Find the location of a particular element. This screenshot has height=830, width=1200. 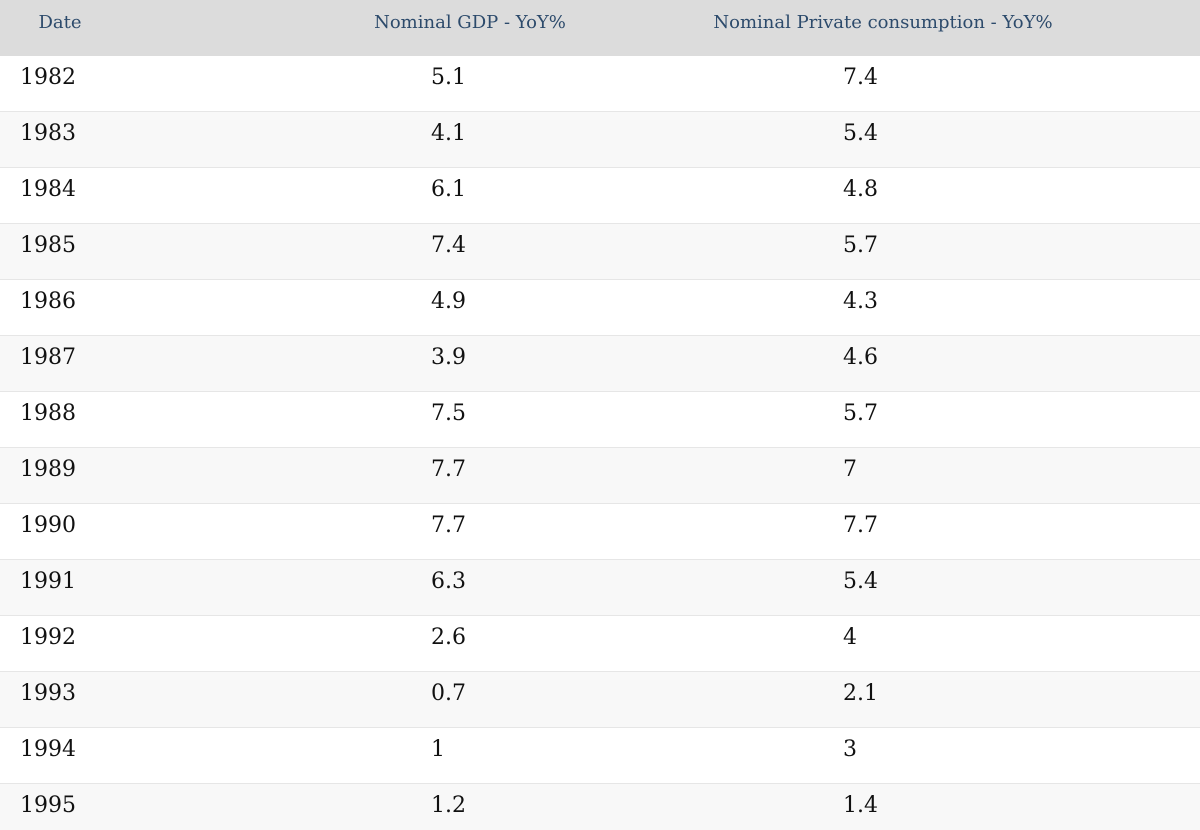

cell-date: 1984 is located at coordinates (48, 189).